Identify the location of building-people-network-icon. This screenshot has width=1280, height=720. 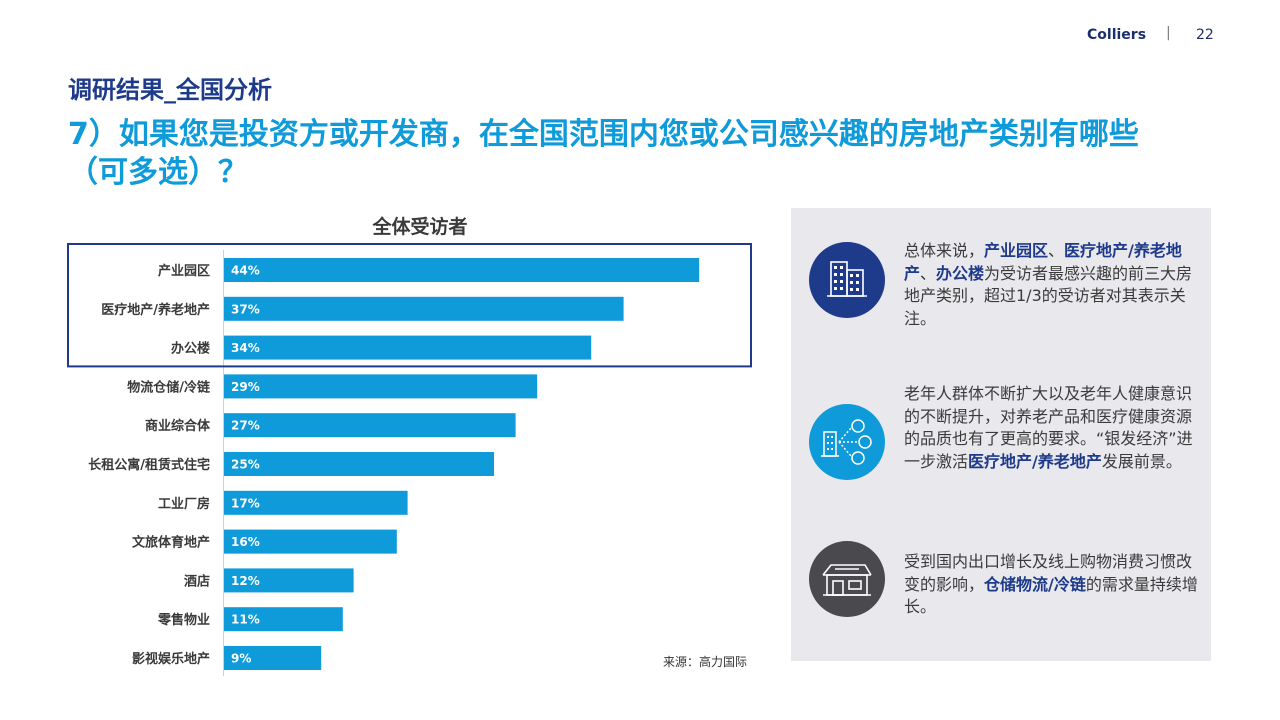
(847, 442).